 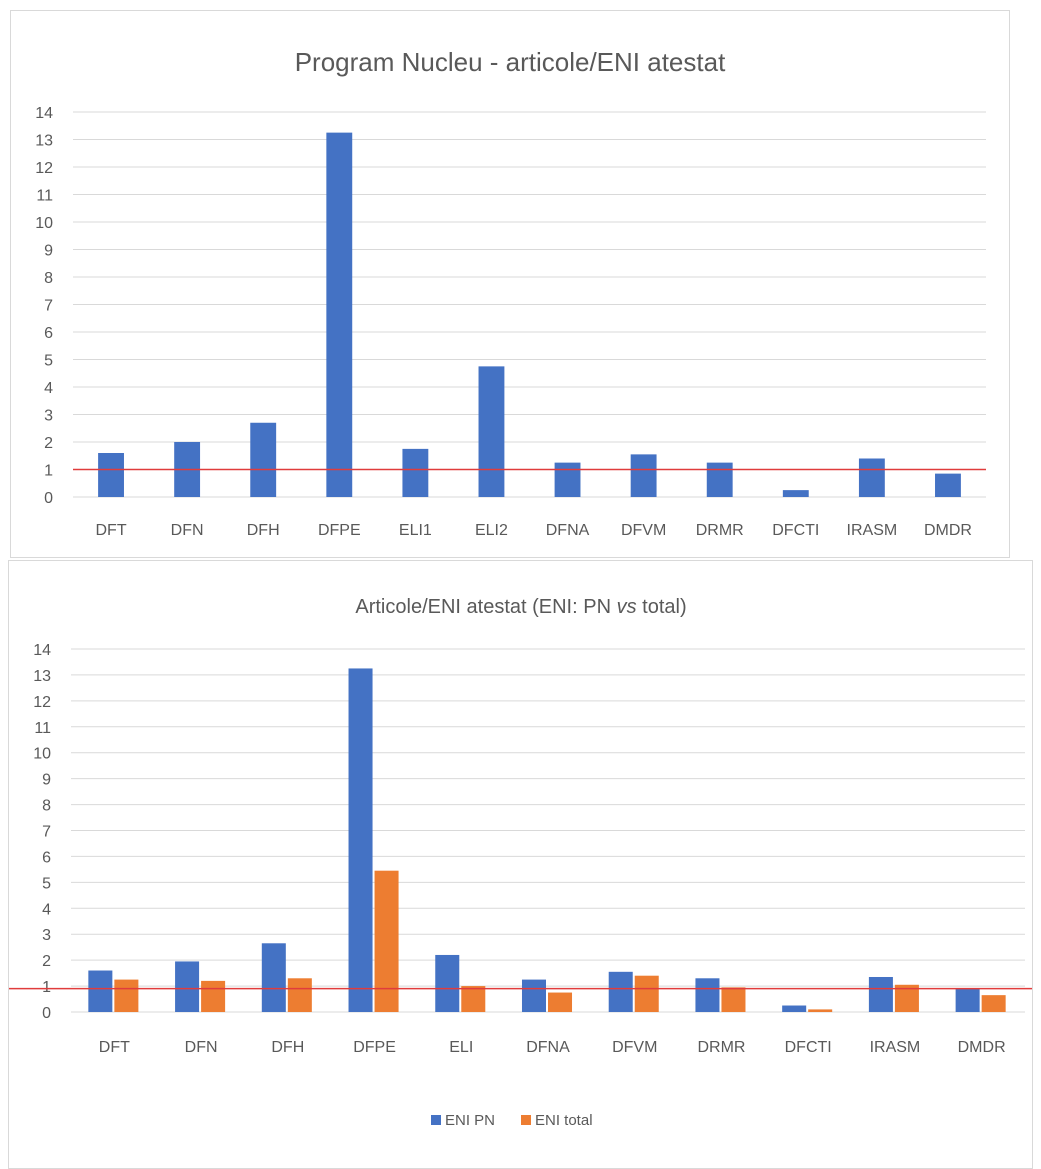 I want to click on x-tick-label: ELI1, so click(x=415, y=530).